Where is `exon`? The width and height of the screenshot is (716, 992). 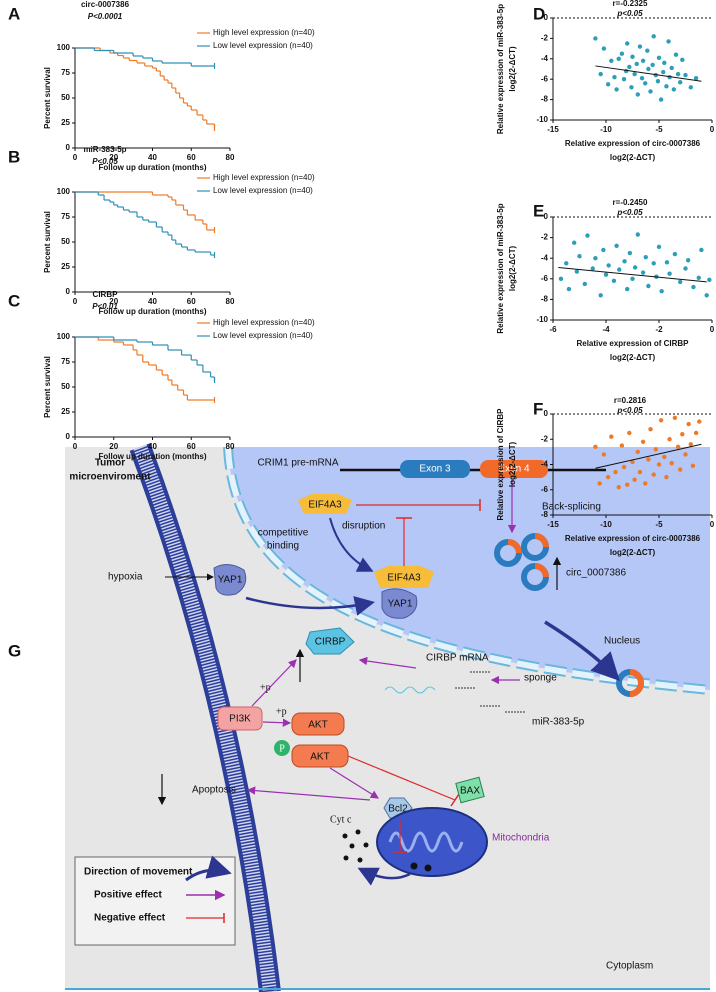 exon is located at coordinates (435, 469).